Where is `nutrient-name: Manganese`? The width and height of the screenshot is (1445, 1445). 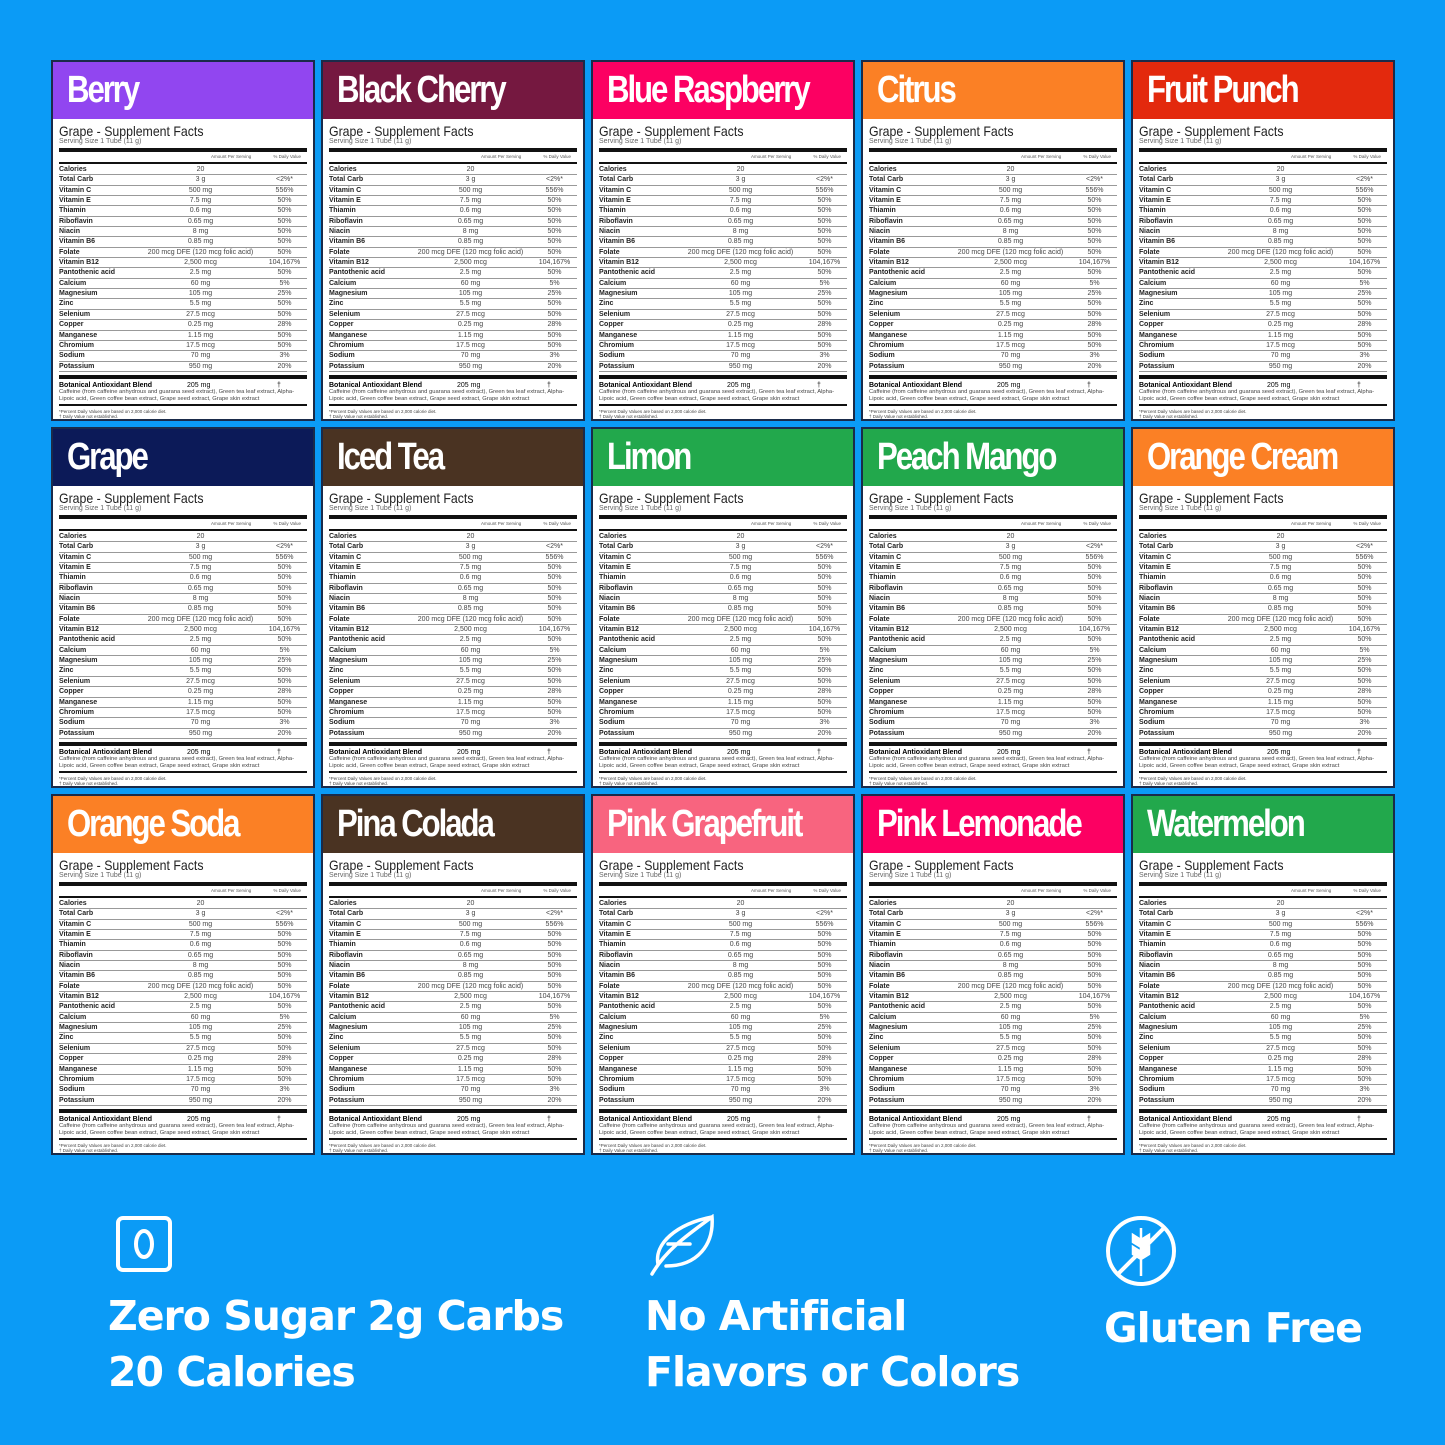
nutrient-name: Manganese is located at coordinates (78, 702).